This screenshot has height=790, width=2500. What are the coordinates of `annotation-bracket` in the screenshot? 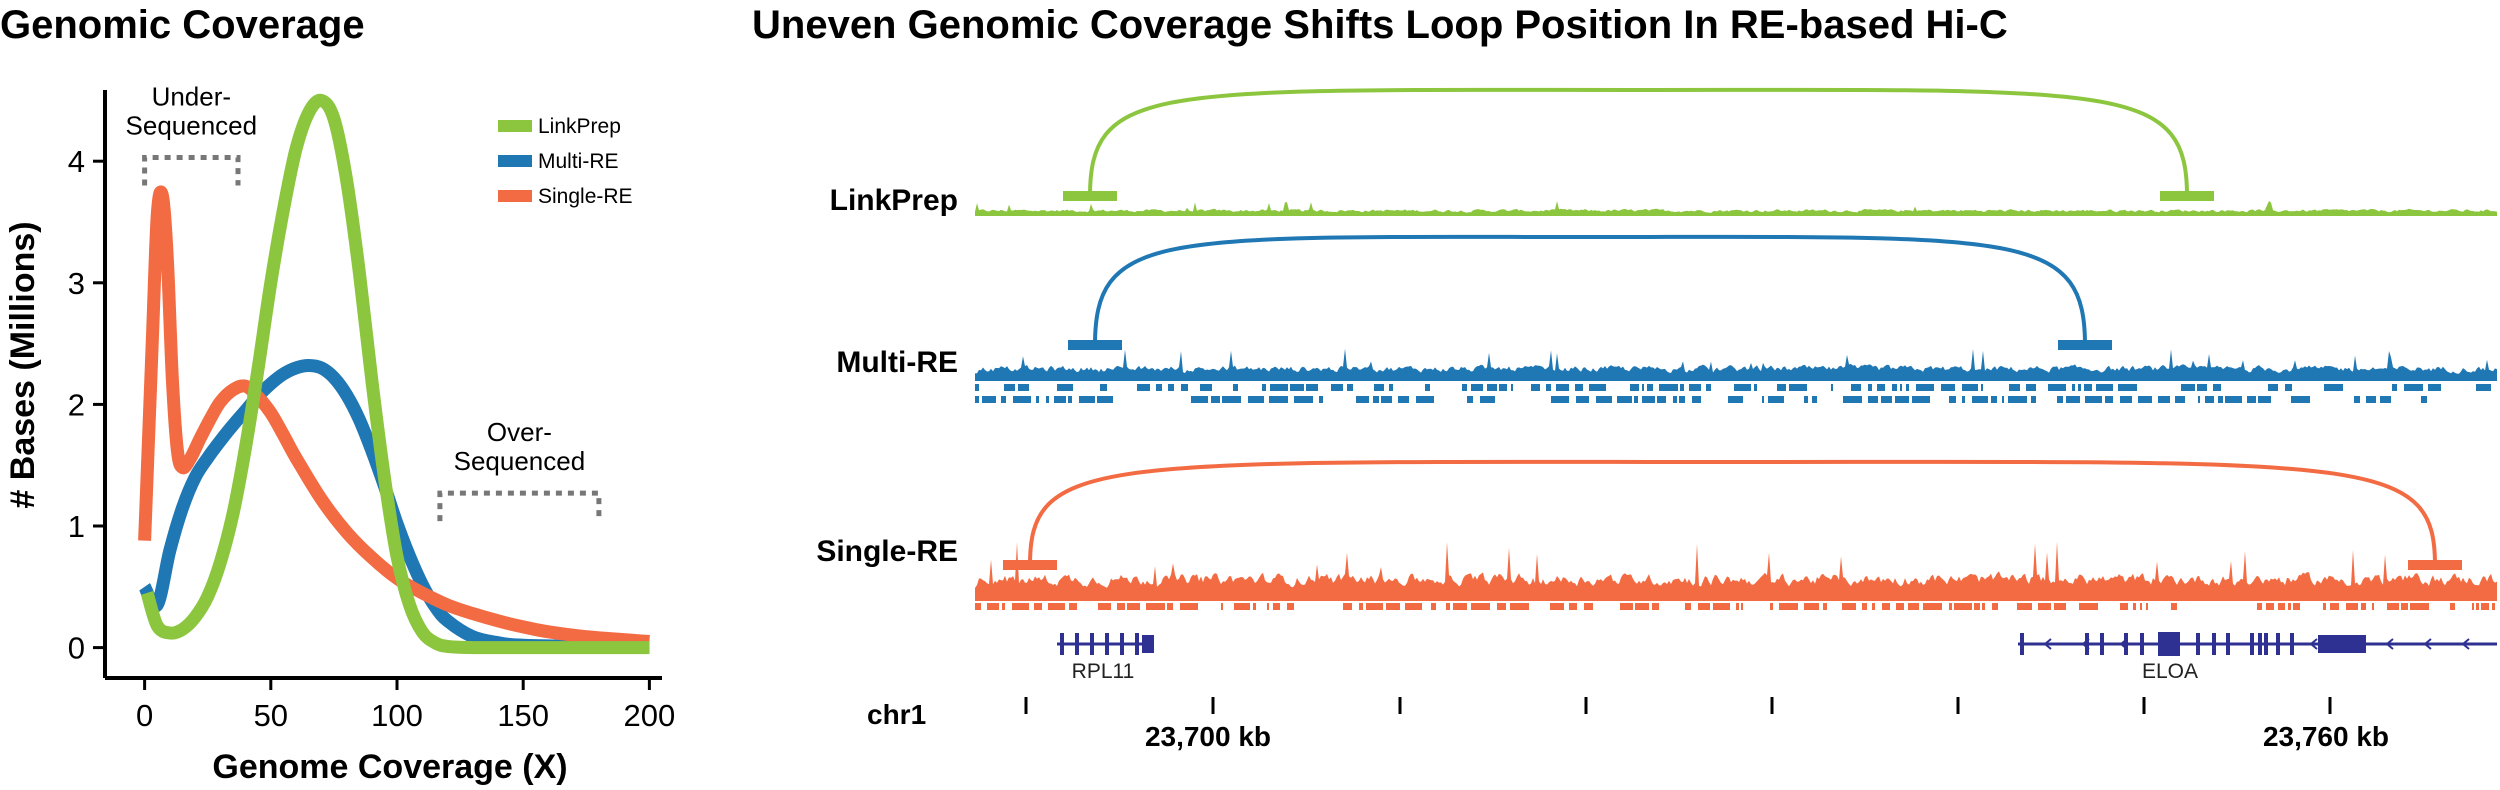 It's located at (191, 170).